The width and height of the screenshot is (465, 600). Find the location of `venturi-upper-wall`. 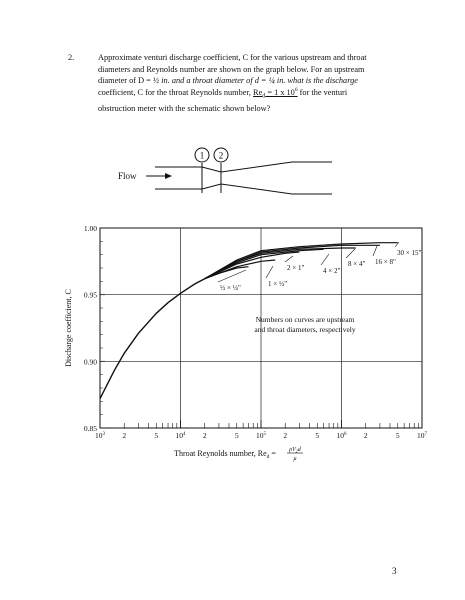

venturi-upper-wall is located at coordinates (243, 167).